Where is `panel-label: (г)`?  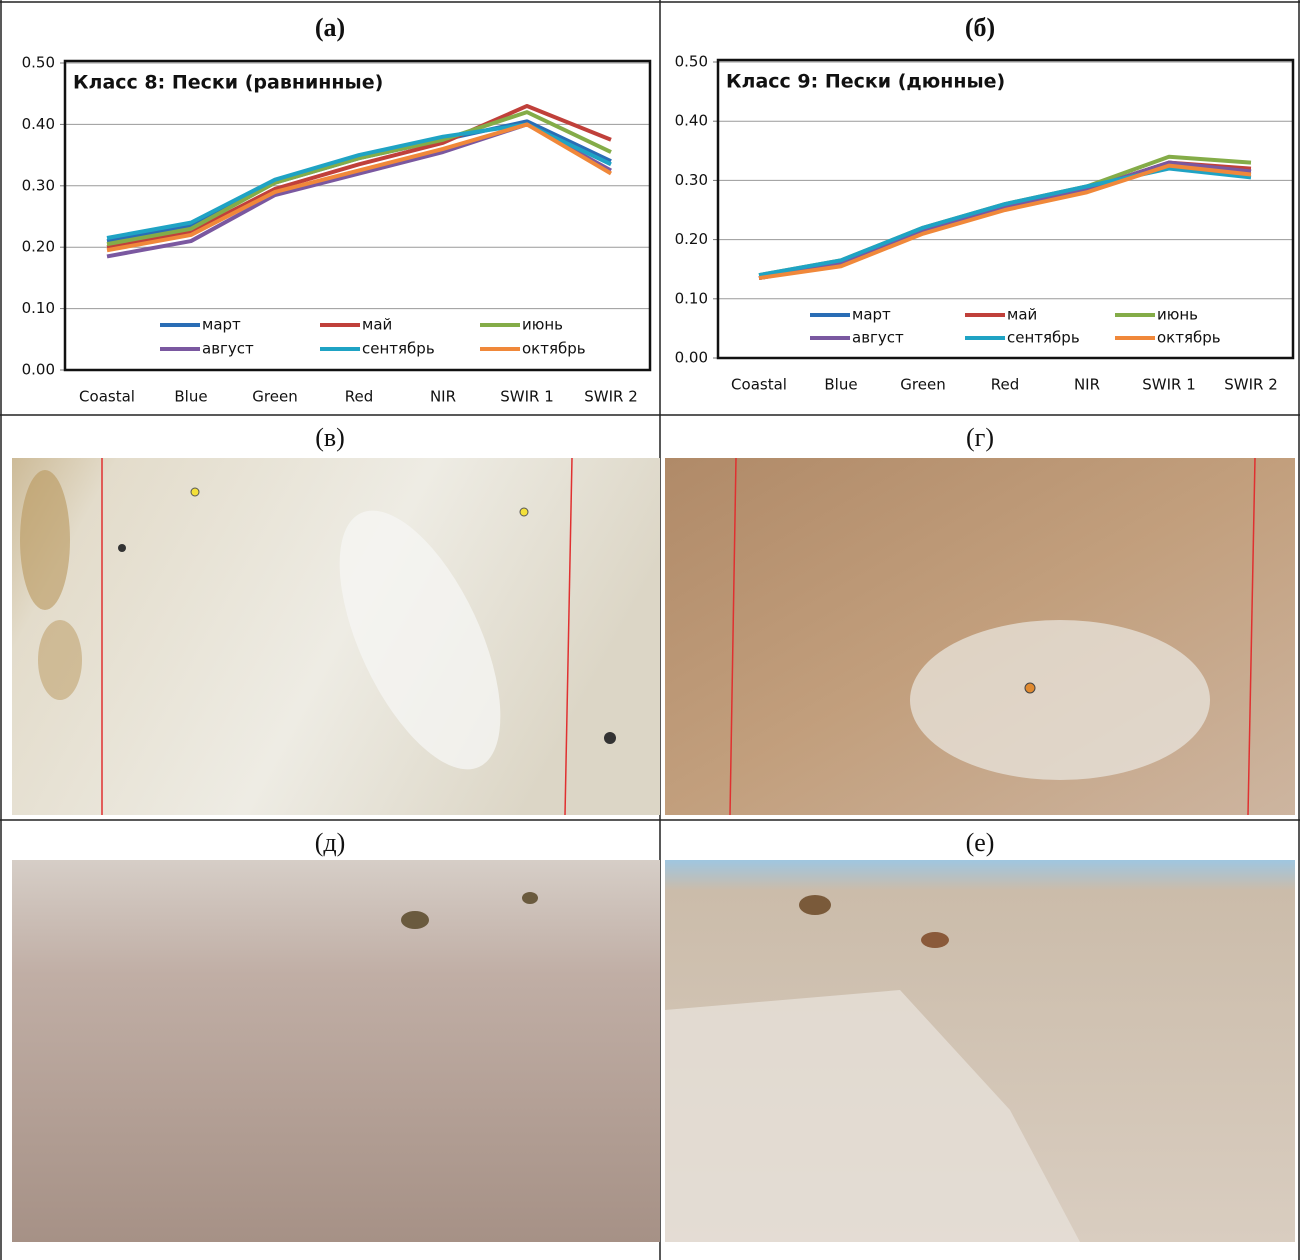
panel-label: (г) is located at coordinates (980, 437).